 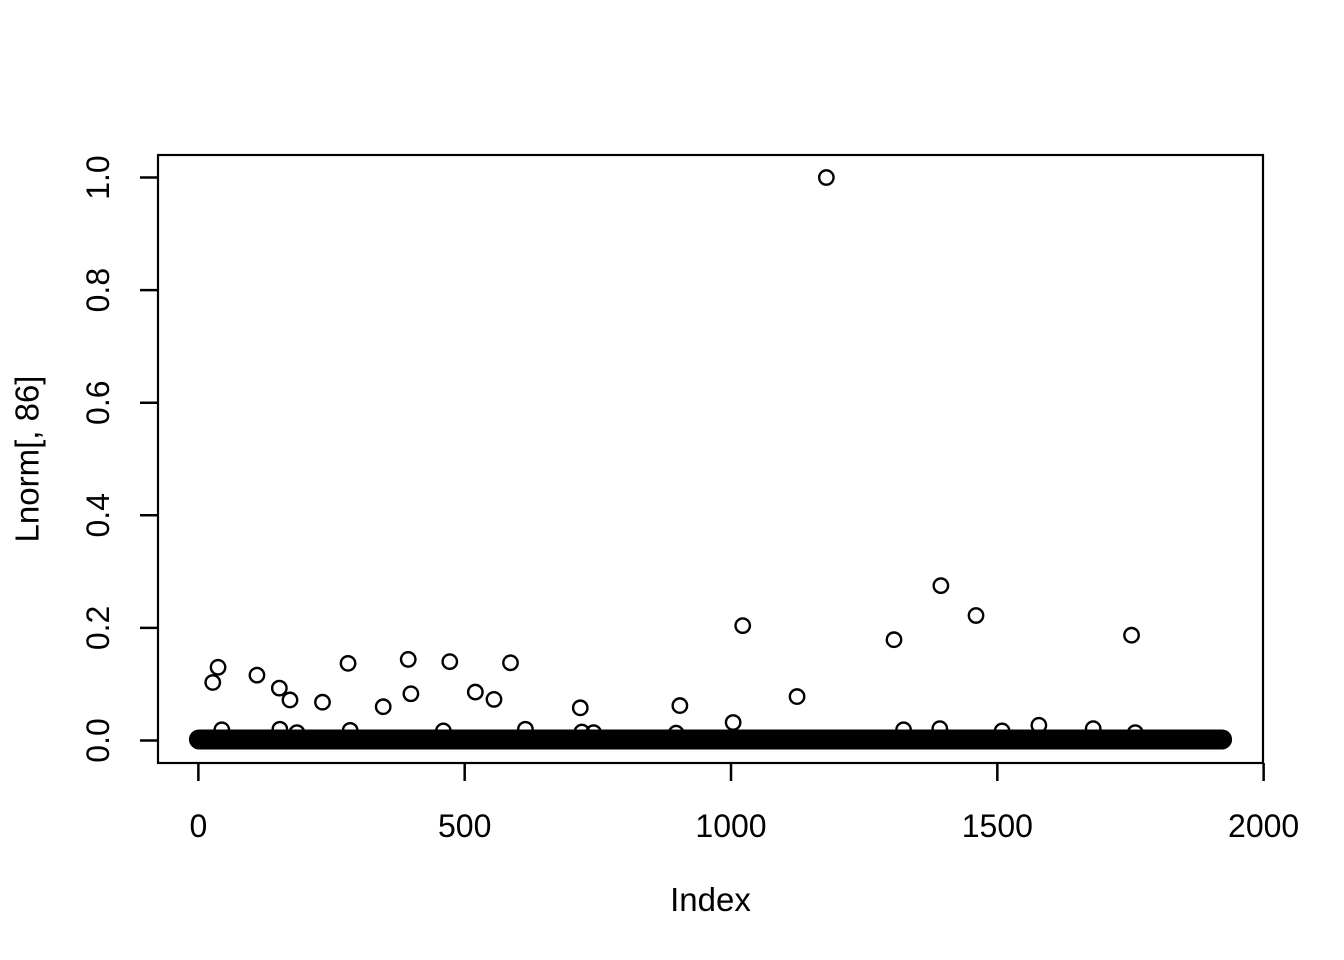 What do you see at coordinates (1263, 826) in the screenshot?
I see `x-tick-label: 2000` at bounding box center [1263, 826].